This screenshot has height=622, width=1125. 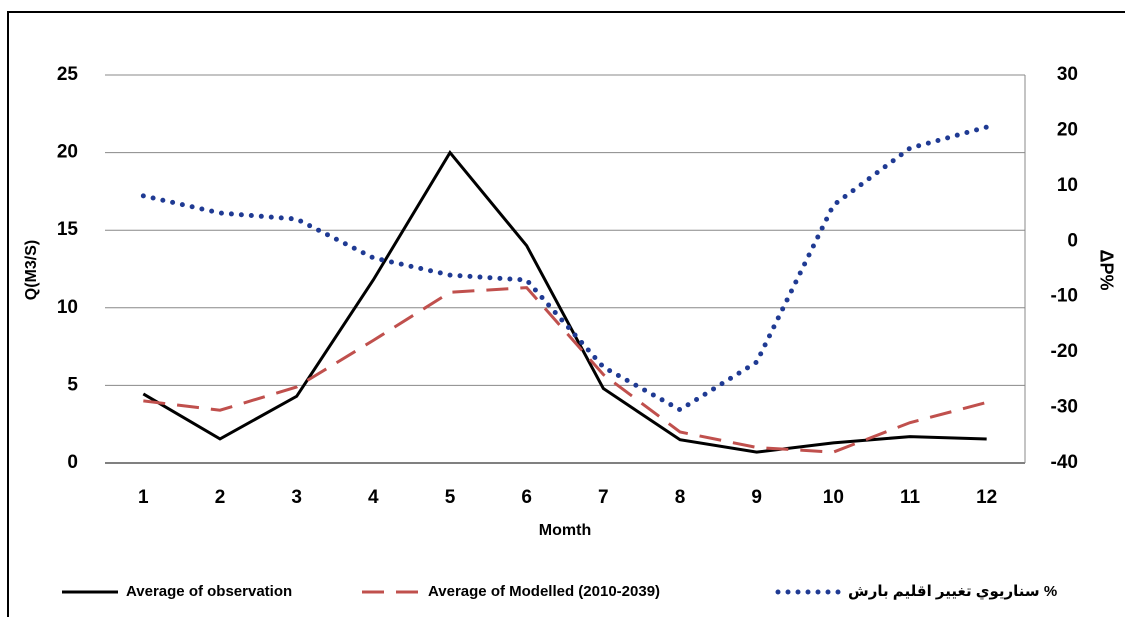 I want to click on y-tick-label: 10, so click(x=67, y=307).